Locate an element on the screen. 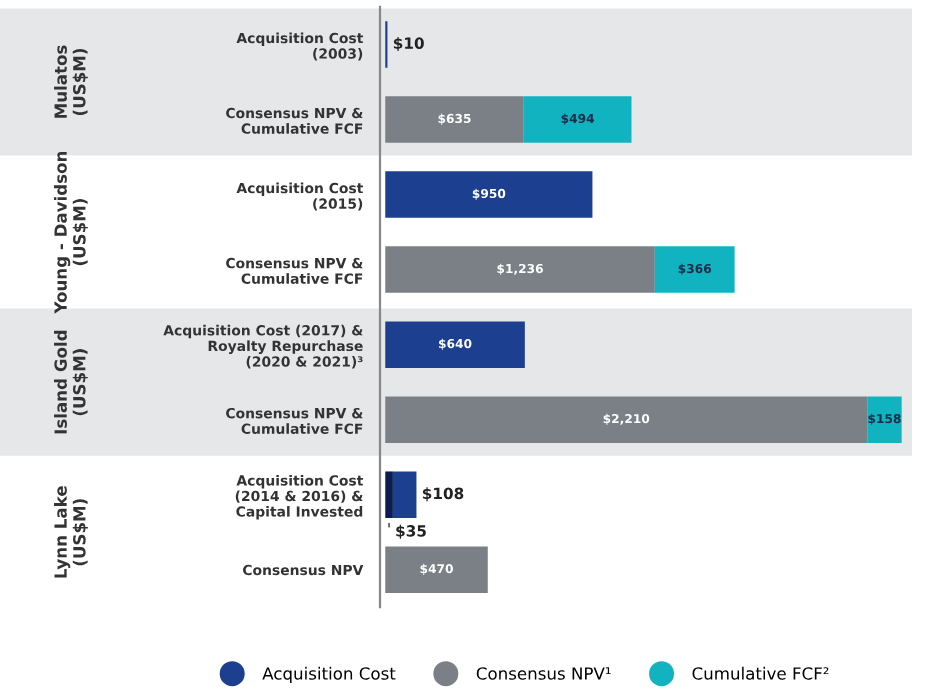  legend-label: Acquisition Cost is located at coordinates (329, 674).